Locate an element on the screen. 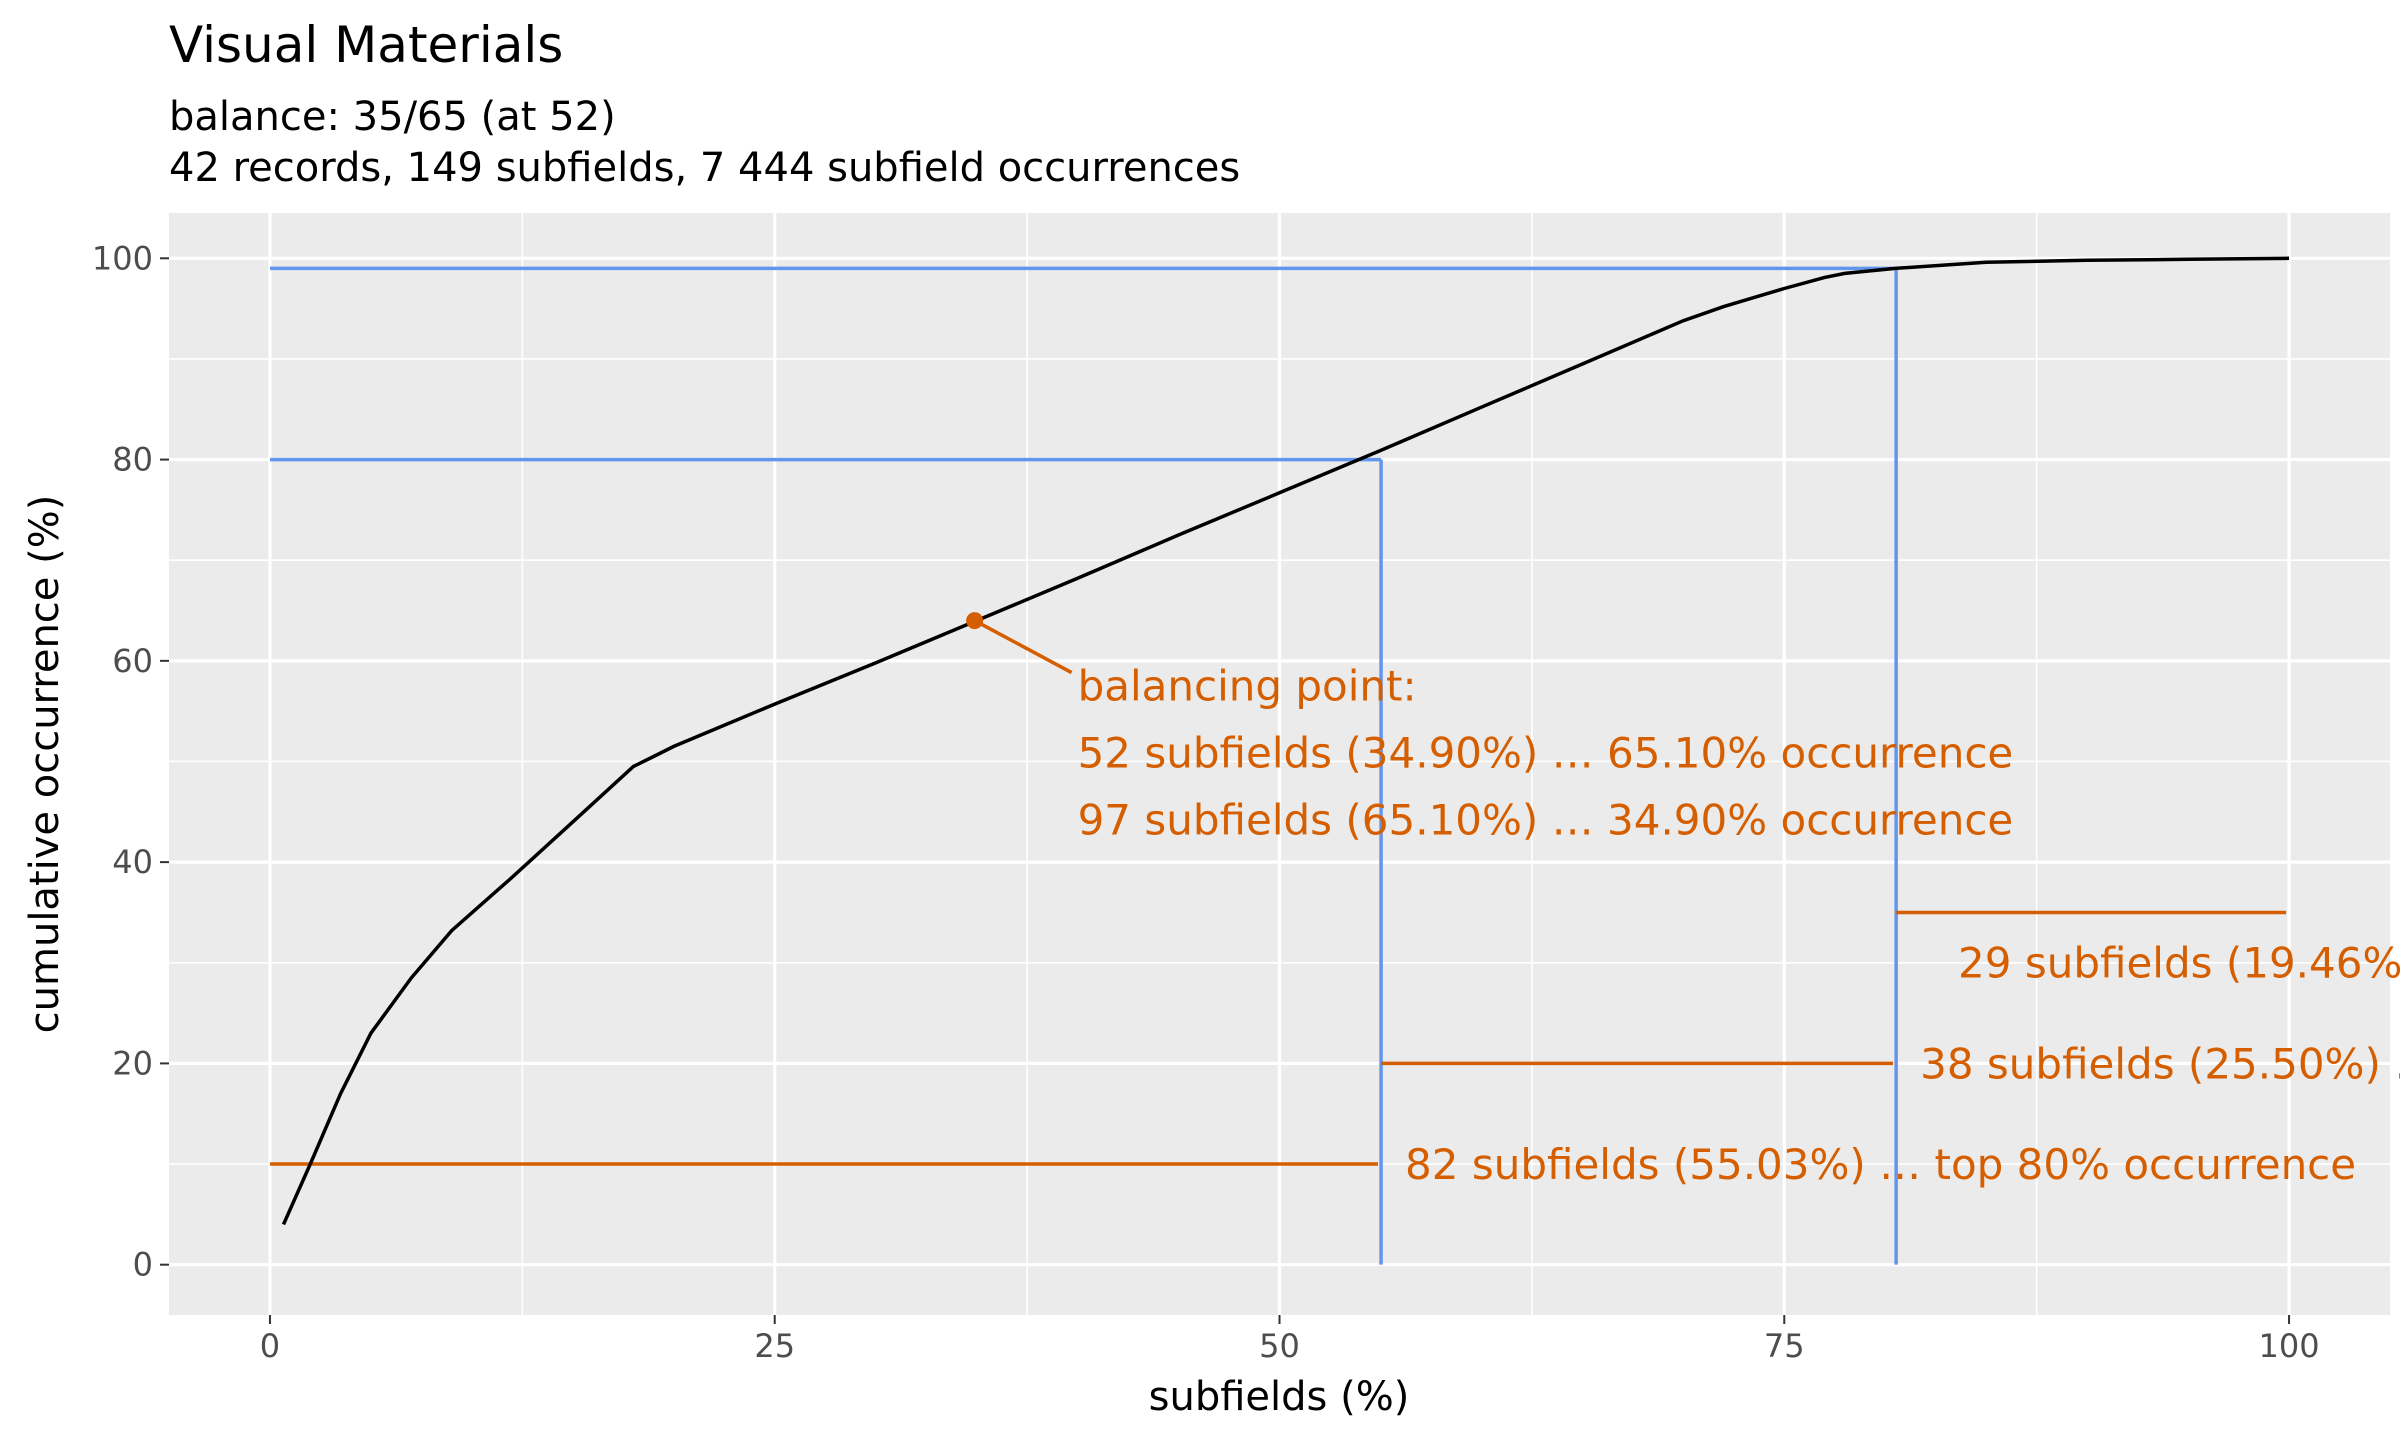 The width and height of the screenshot is (2400, 1440). x-axis-ticks: 0 25 50 75 100 is located at coordinates (1290, 1340).